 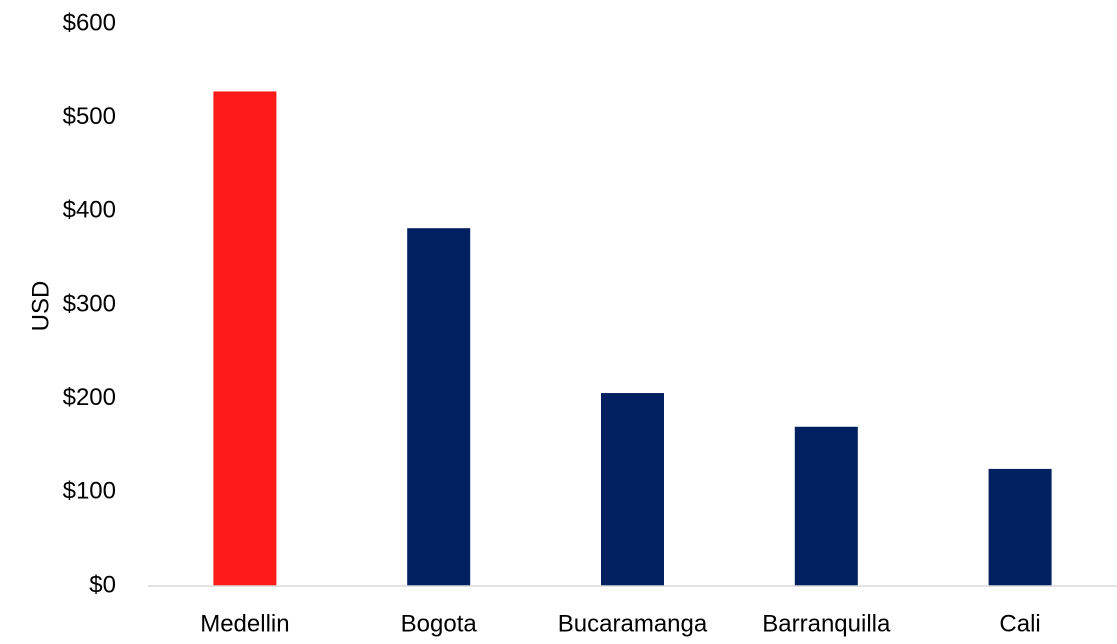 What do you see at coordinates (632, 489) in the screenshot?
I see `bar-bucaramanga` at bounding box center [632, 489].